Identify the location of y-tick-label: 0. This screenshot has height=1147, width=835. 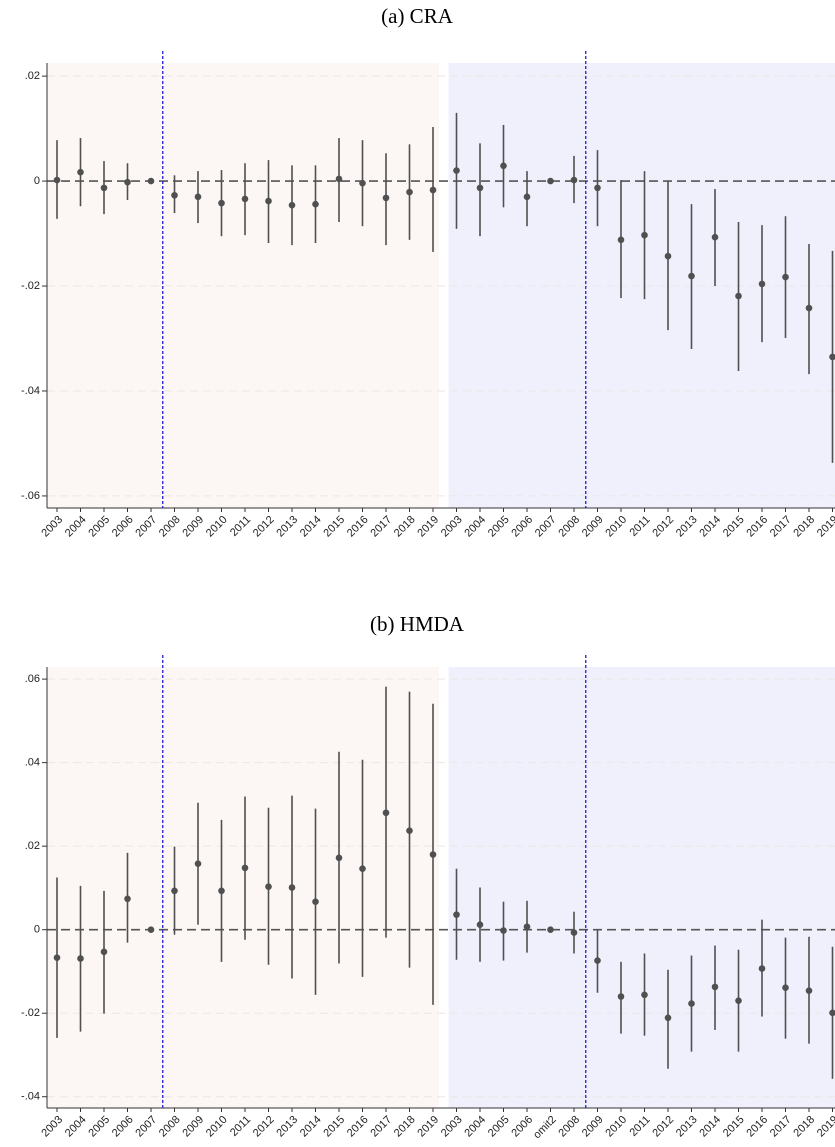
(37, 930).